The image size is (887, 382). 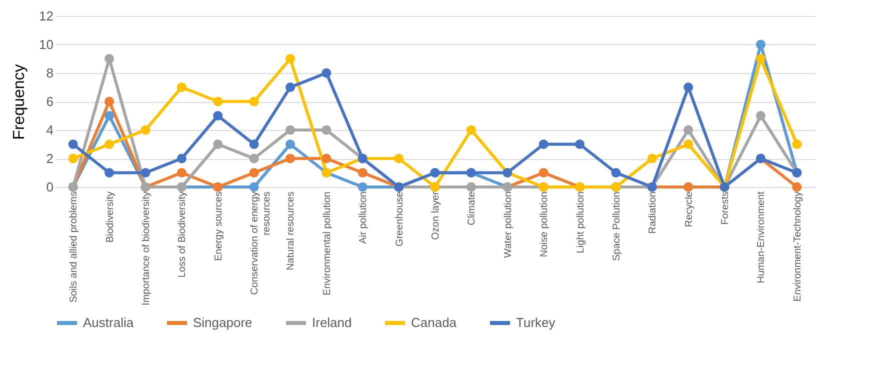 What do you see at coordinates (653, 213) in the screenshot?
I see `x-tick-label: Radiation` at bounding box center [653, 213].